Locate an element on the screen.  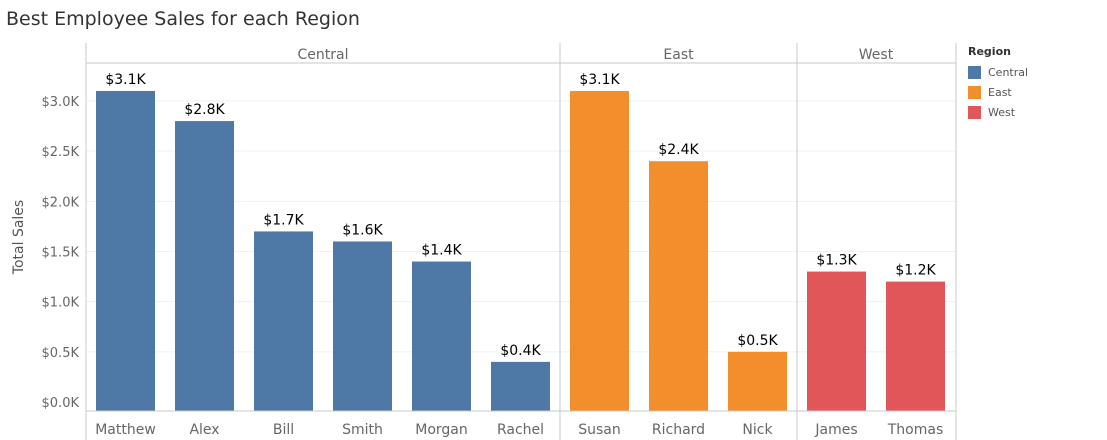
x-tick-label: Matthew is located at coordinates (125, 430).